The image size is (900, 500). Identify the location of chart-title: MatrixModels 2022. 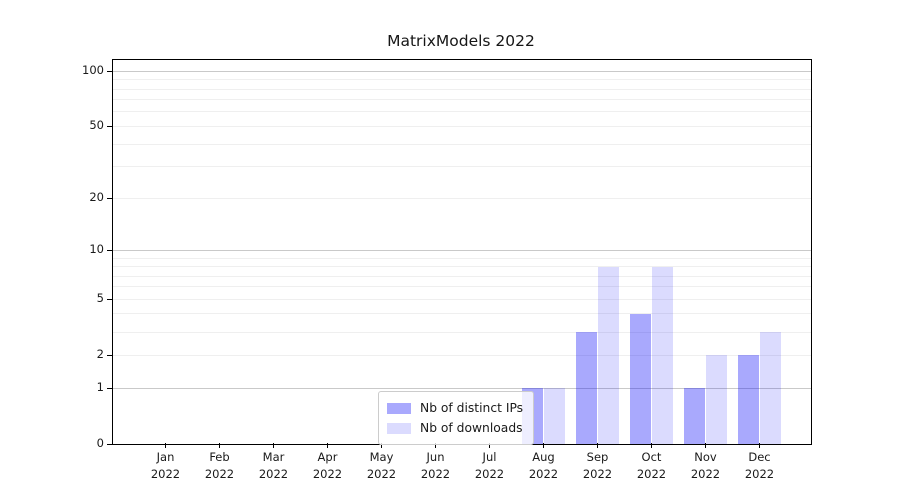
(461, 41).